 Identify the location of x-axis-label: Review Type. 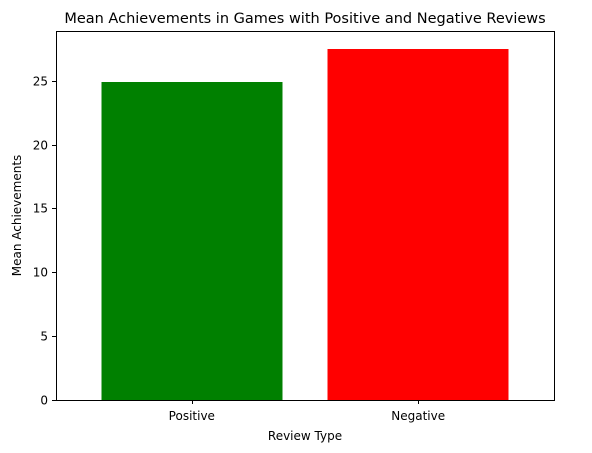
(305, 436).